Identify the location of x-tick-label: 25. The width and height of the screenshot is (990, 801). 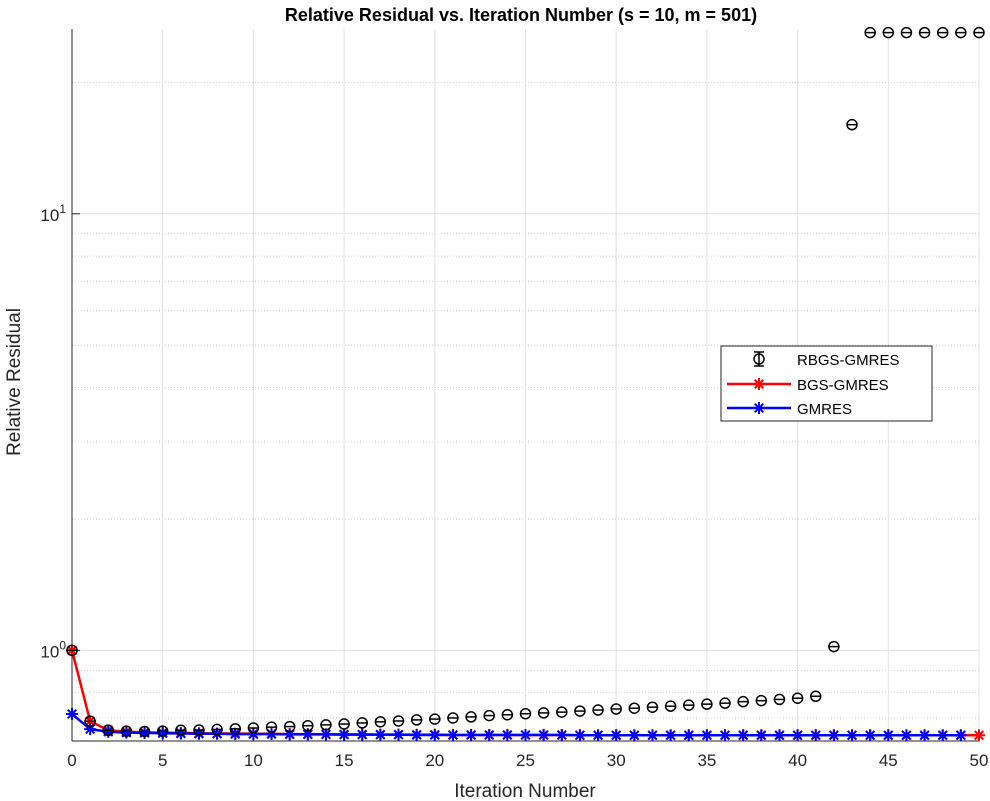
(525, 760).